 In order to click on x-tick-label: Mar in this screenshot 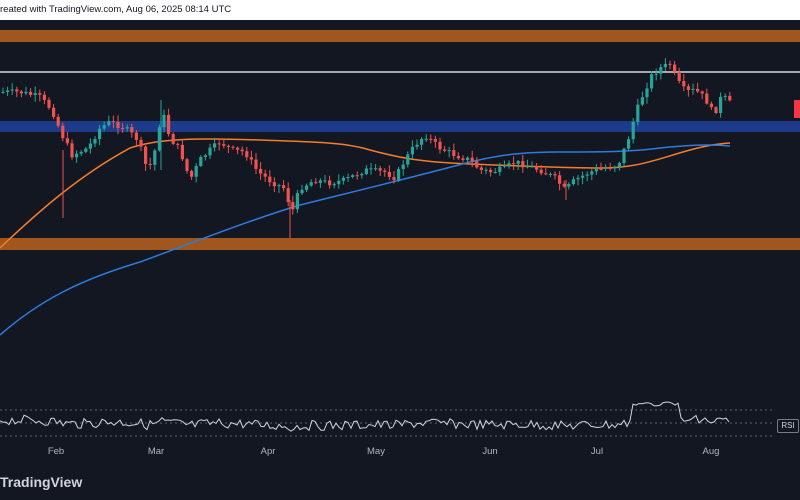, I will do `click(156, 451)`.